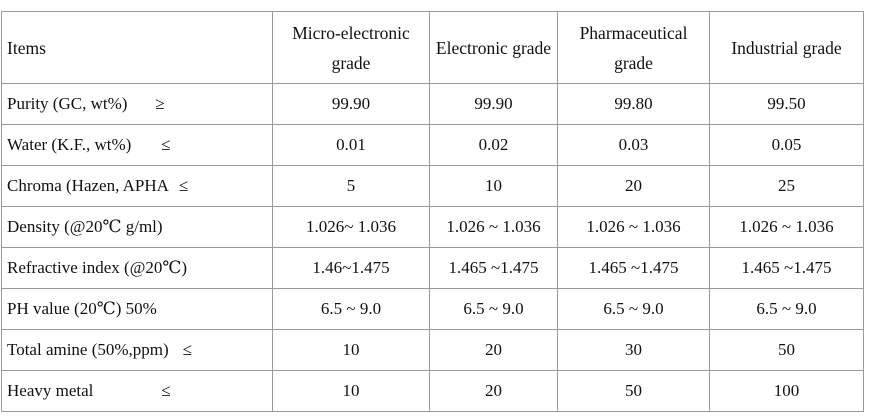 This screenshot has height=416, width=869. Describe the element at coordinates (50, 390) in the screenshot. I see `item-name: Heavy metal` at that location.